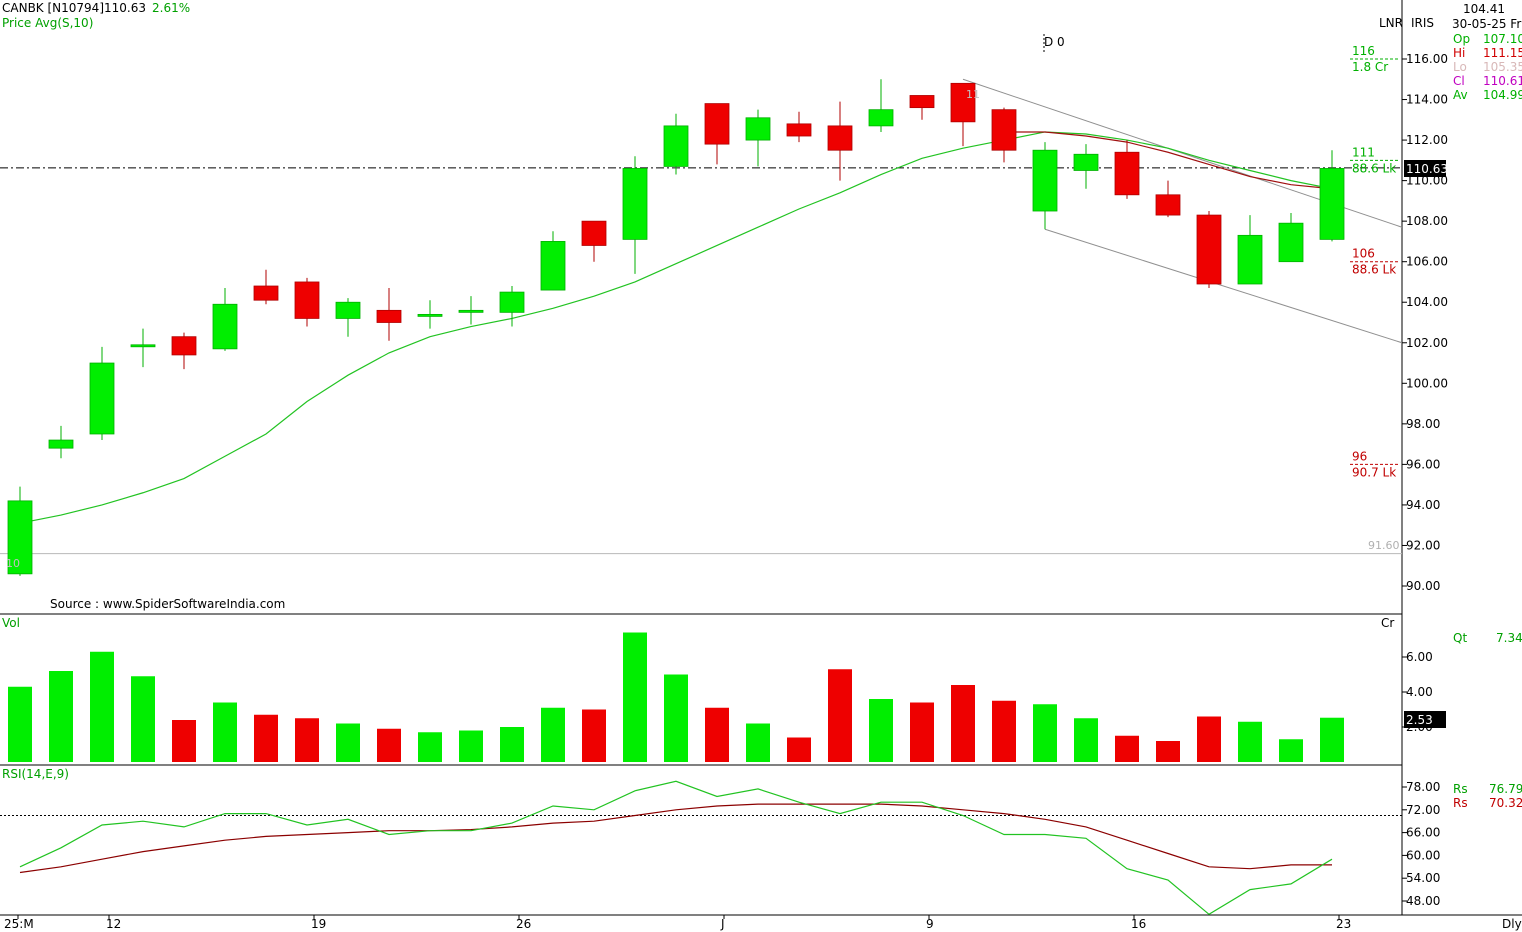 The width and height of the screenshot is (1522, 932). Describe the element at coordinates (1502, 53) in the screenshot. I see `ohlc-value-hi: 111.15` at that location.